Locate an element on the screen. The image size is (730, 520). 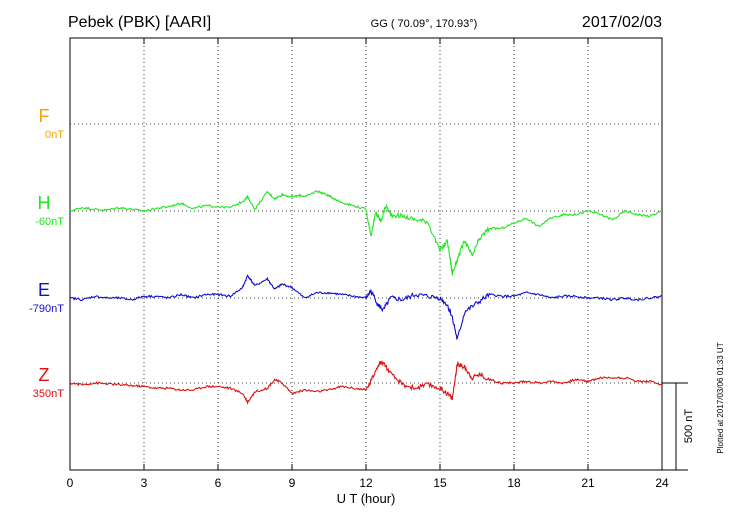
x-tick-label: 18 is located at coordinates (514, 483).